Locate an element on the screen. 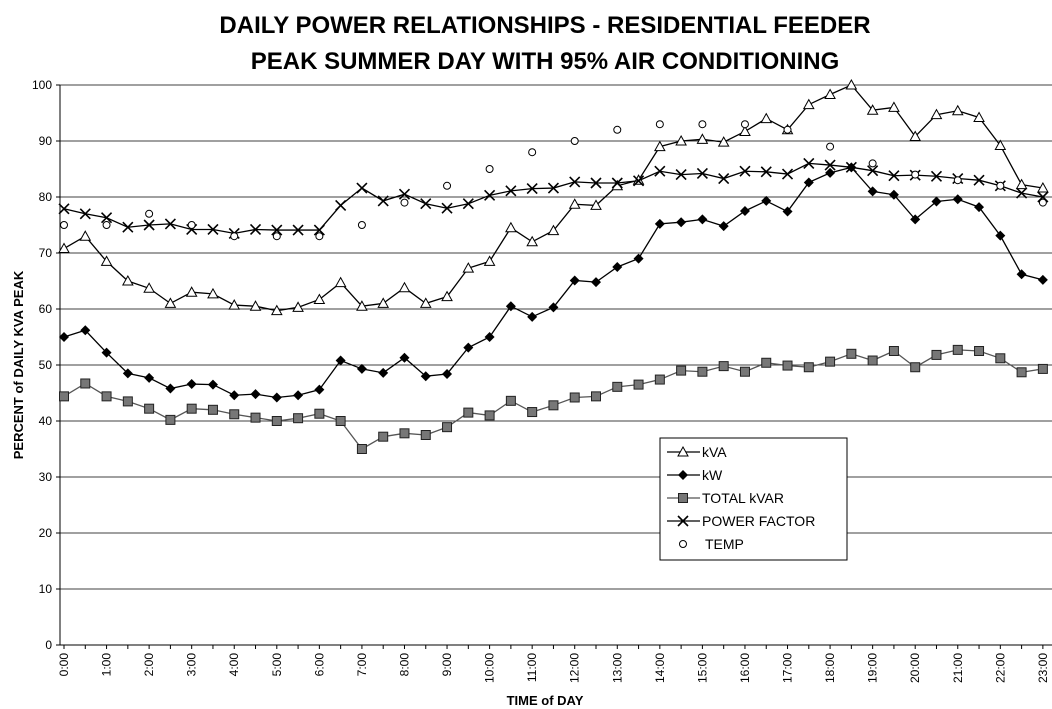  legend-label: POWER FACTOR is located at coordinates (758, 521).